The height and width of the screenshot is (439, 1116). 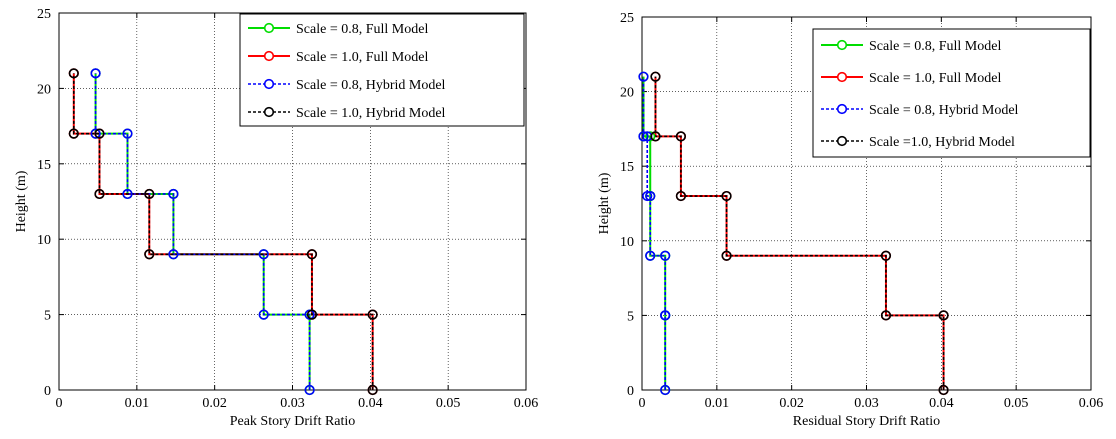 I want to click on peak-x-tick-label-6: 0.06, so click(x=526, y=403).